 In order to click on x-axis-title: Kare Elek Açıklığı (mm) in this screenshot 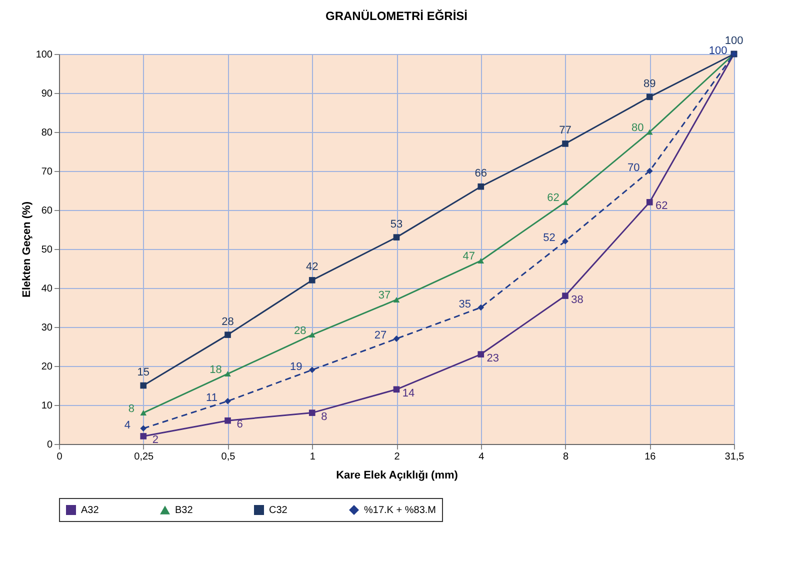, I will do `click(397, 476)`.